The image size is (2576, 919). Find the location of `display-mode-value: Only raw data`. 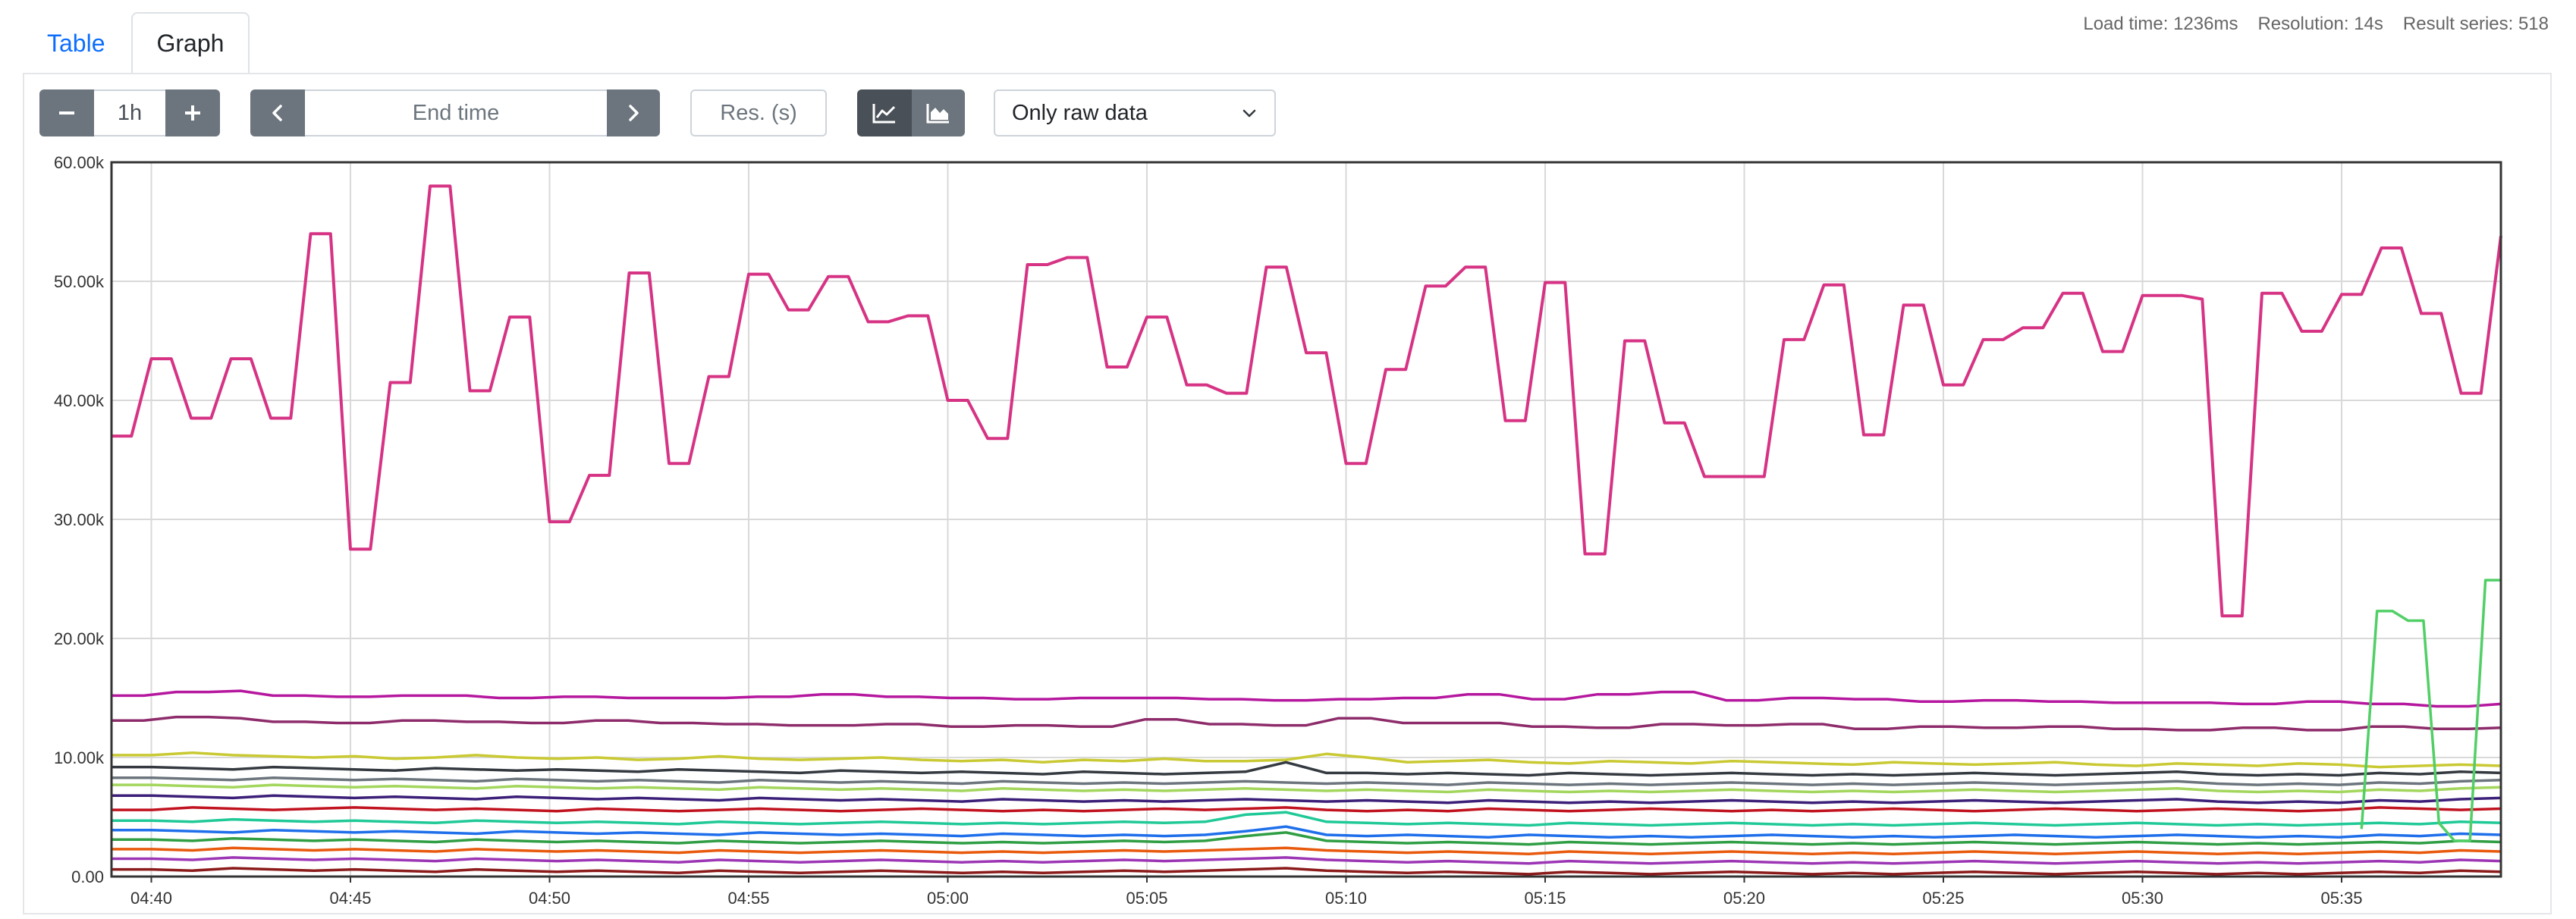

display-mode-value: Only raw data is located at coordinates (1080, 113).